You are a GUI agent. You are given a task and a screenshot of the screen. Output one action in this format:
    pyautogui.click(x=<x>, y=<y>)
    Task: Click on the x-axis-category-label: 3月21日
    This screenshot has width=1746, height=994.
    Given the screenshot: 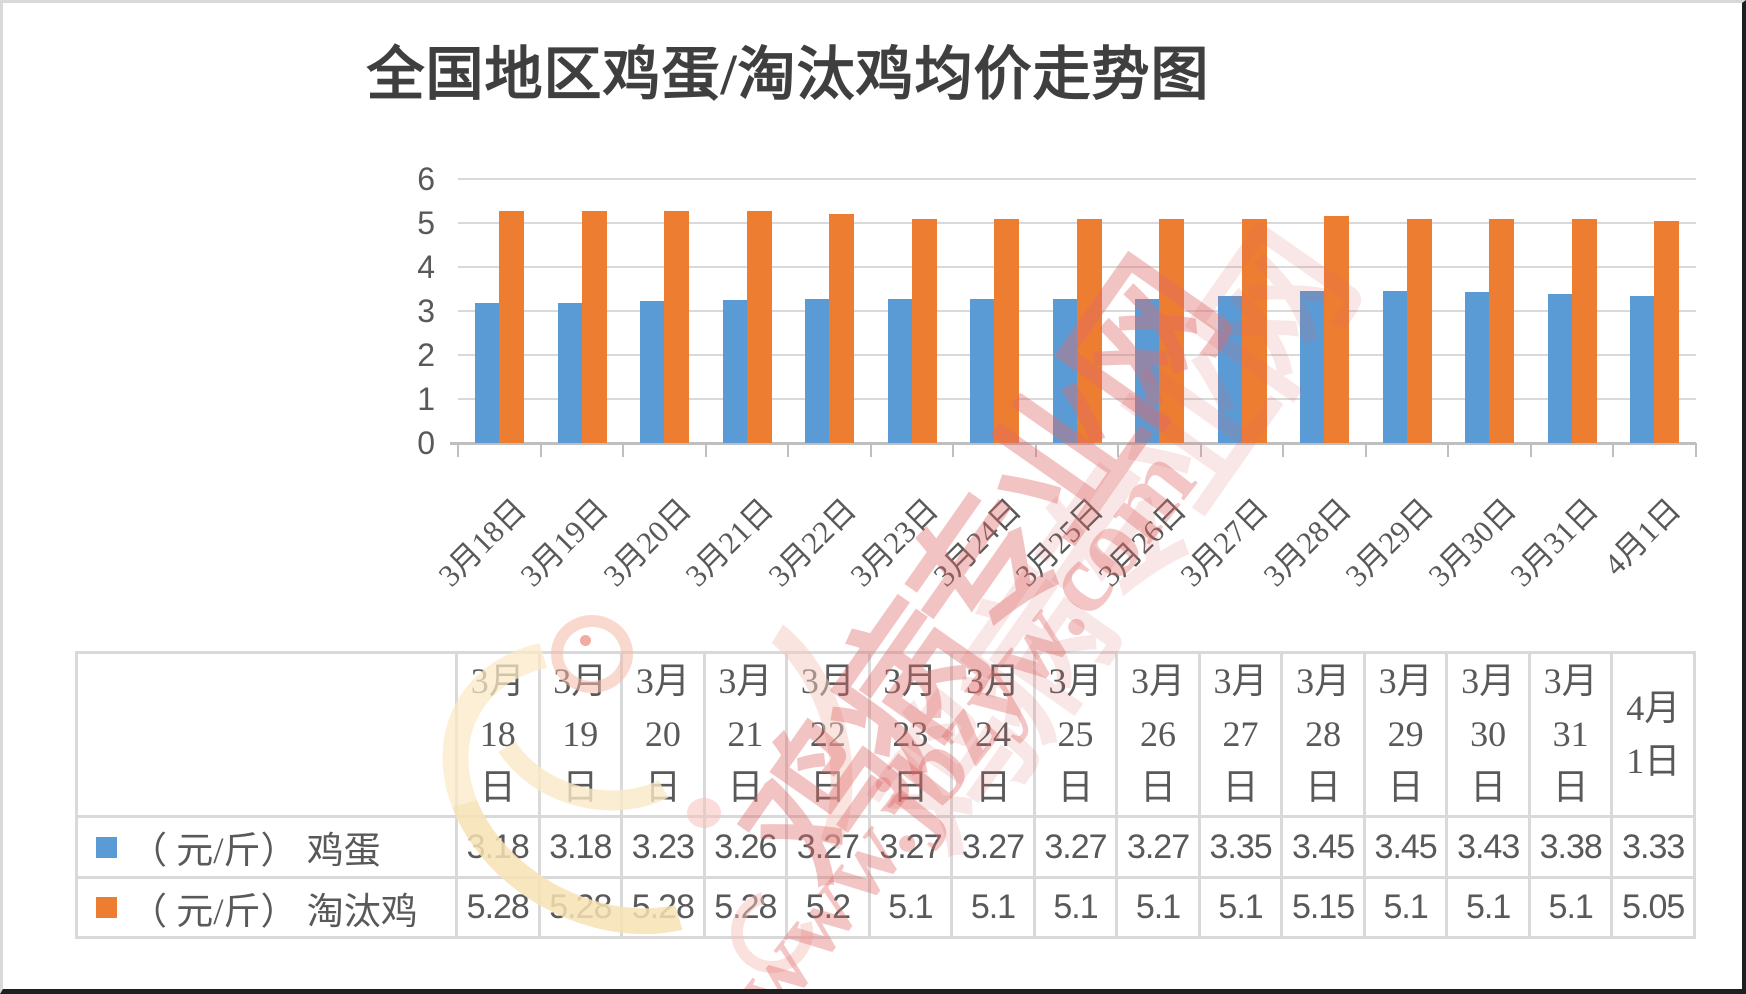 What is the action you would take?
    pyautogui.click(x=729, y=542)
    